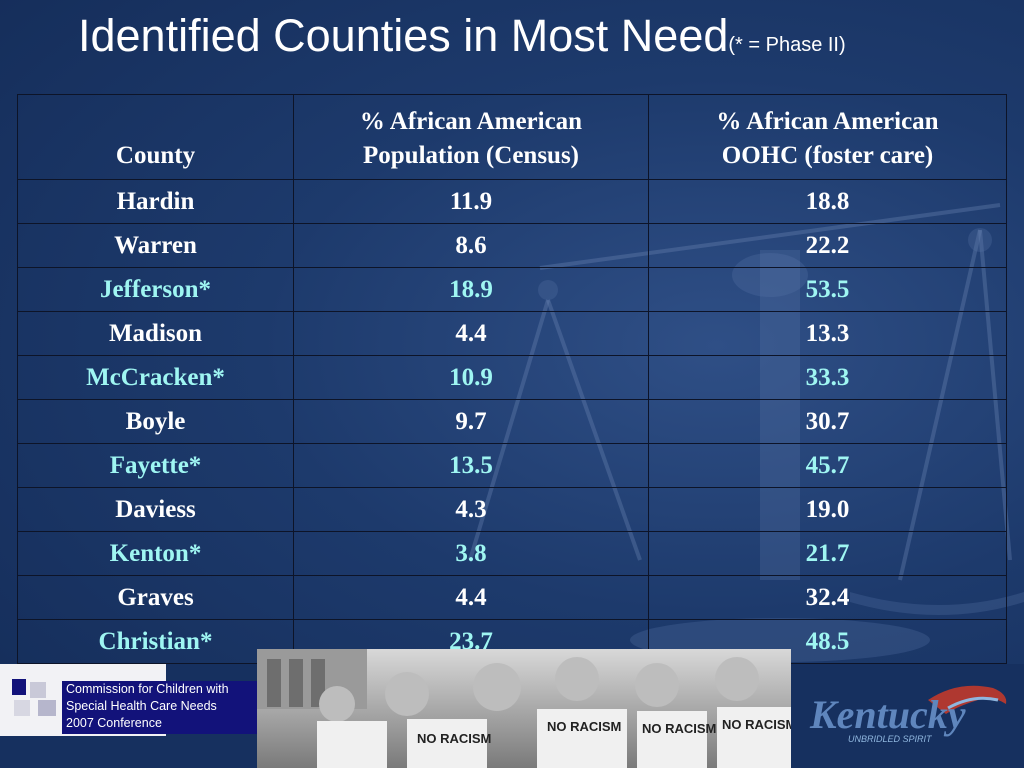 This screenshot has width=1024, height=768. I want to click on cell-oohc: 21.7, so click(827, 553).